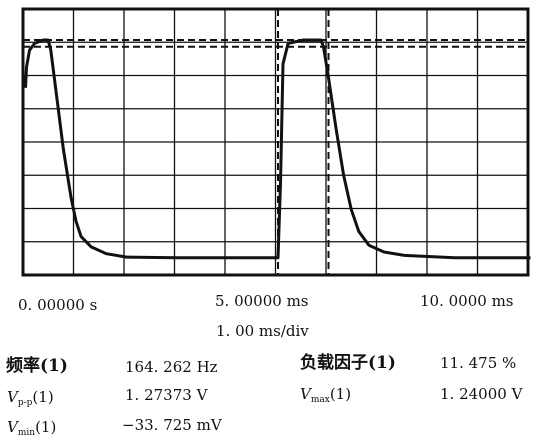  I want to click on vmin-symbol: V, so click(12, 427).